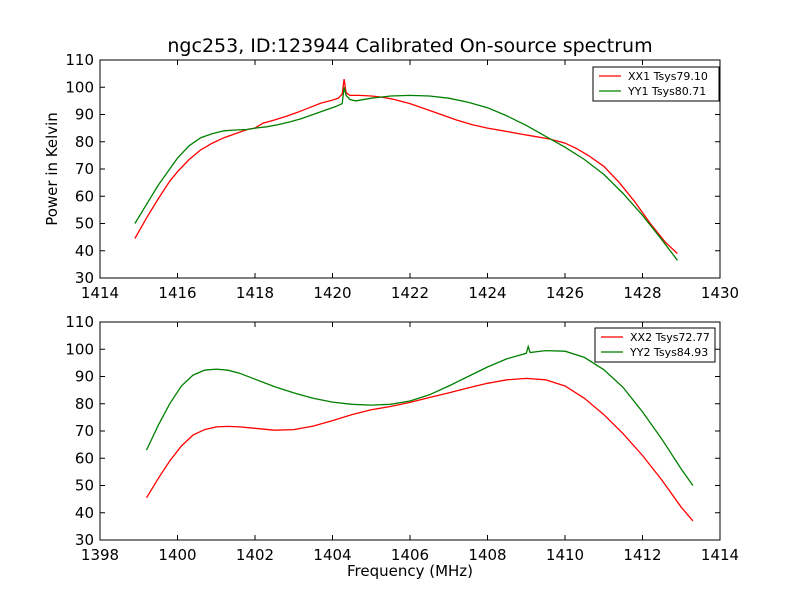 The image size is (800, 600). Describe the element at coordinates (668, 352) in the screenshot. I see `legend-label-2-2: YY2 Tsys84.93` at that location.